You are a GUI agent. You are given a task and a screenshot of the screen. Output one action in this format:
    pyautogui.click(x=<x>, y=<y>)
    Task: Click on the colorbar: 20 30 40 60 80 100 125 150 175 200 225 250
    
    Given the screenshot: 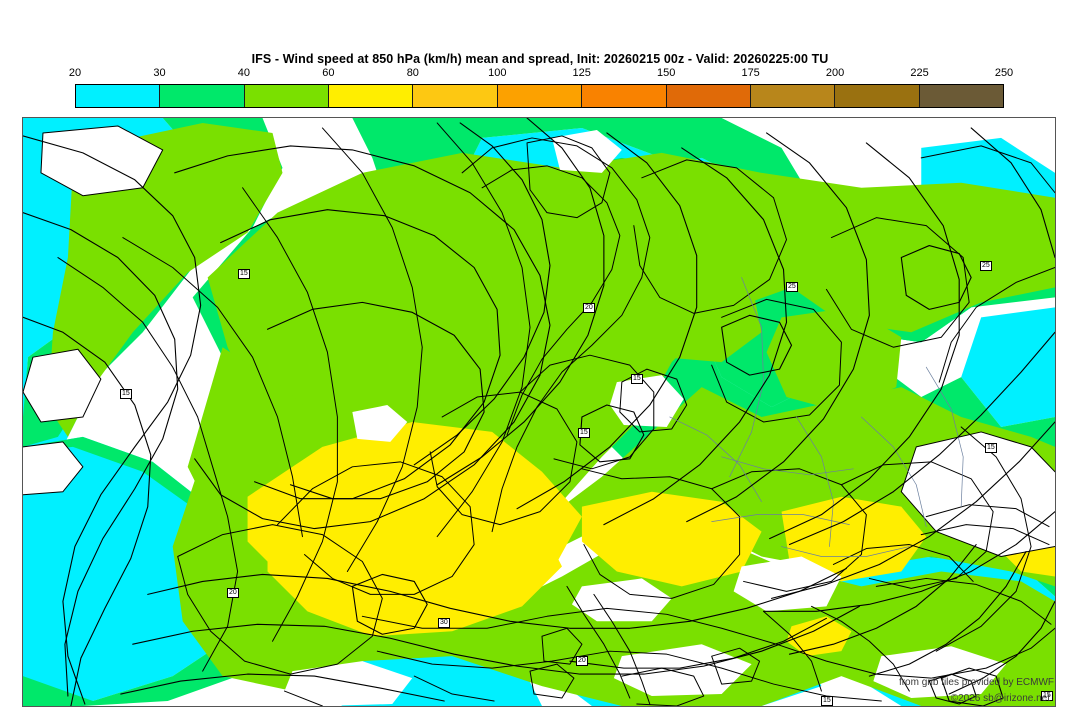 What is the action you would take?
    pyautogui.click(x=541, y=87)
    